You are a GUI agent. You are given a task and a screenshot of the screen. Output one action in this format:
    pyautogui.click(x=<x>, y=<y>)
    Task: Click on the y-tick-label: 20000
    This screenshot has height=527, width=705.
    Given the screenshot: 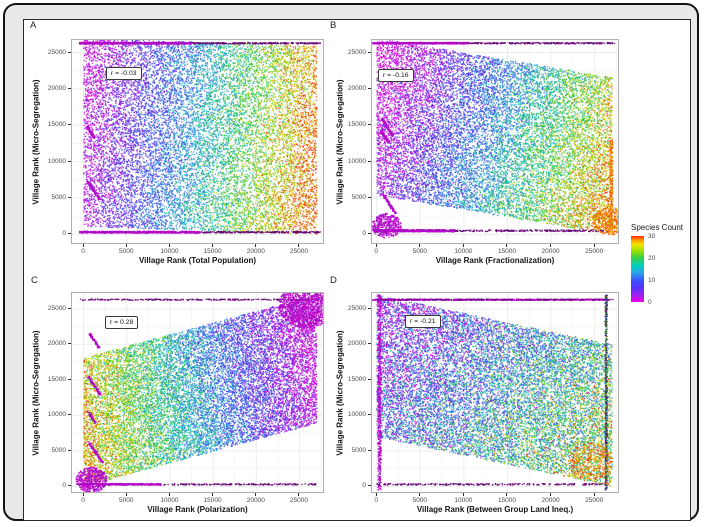 What is the action you would take?
    pyautogui.click(x=356, y=344)
    